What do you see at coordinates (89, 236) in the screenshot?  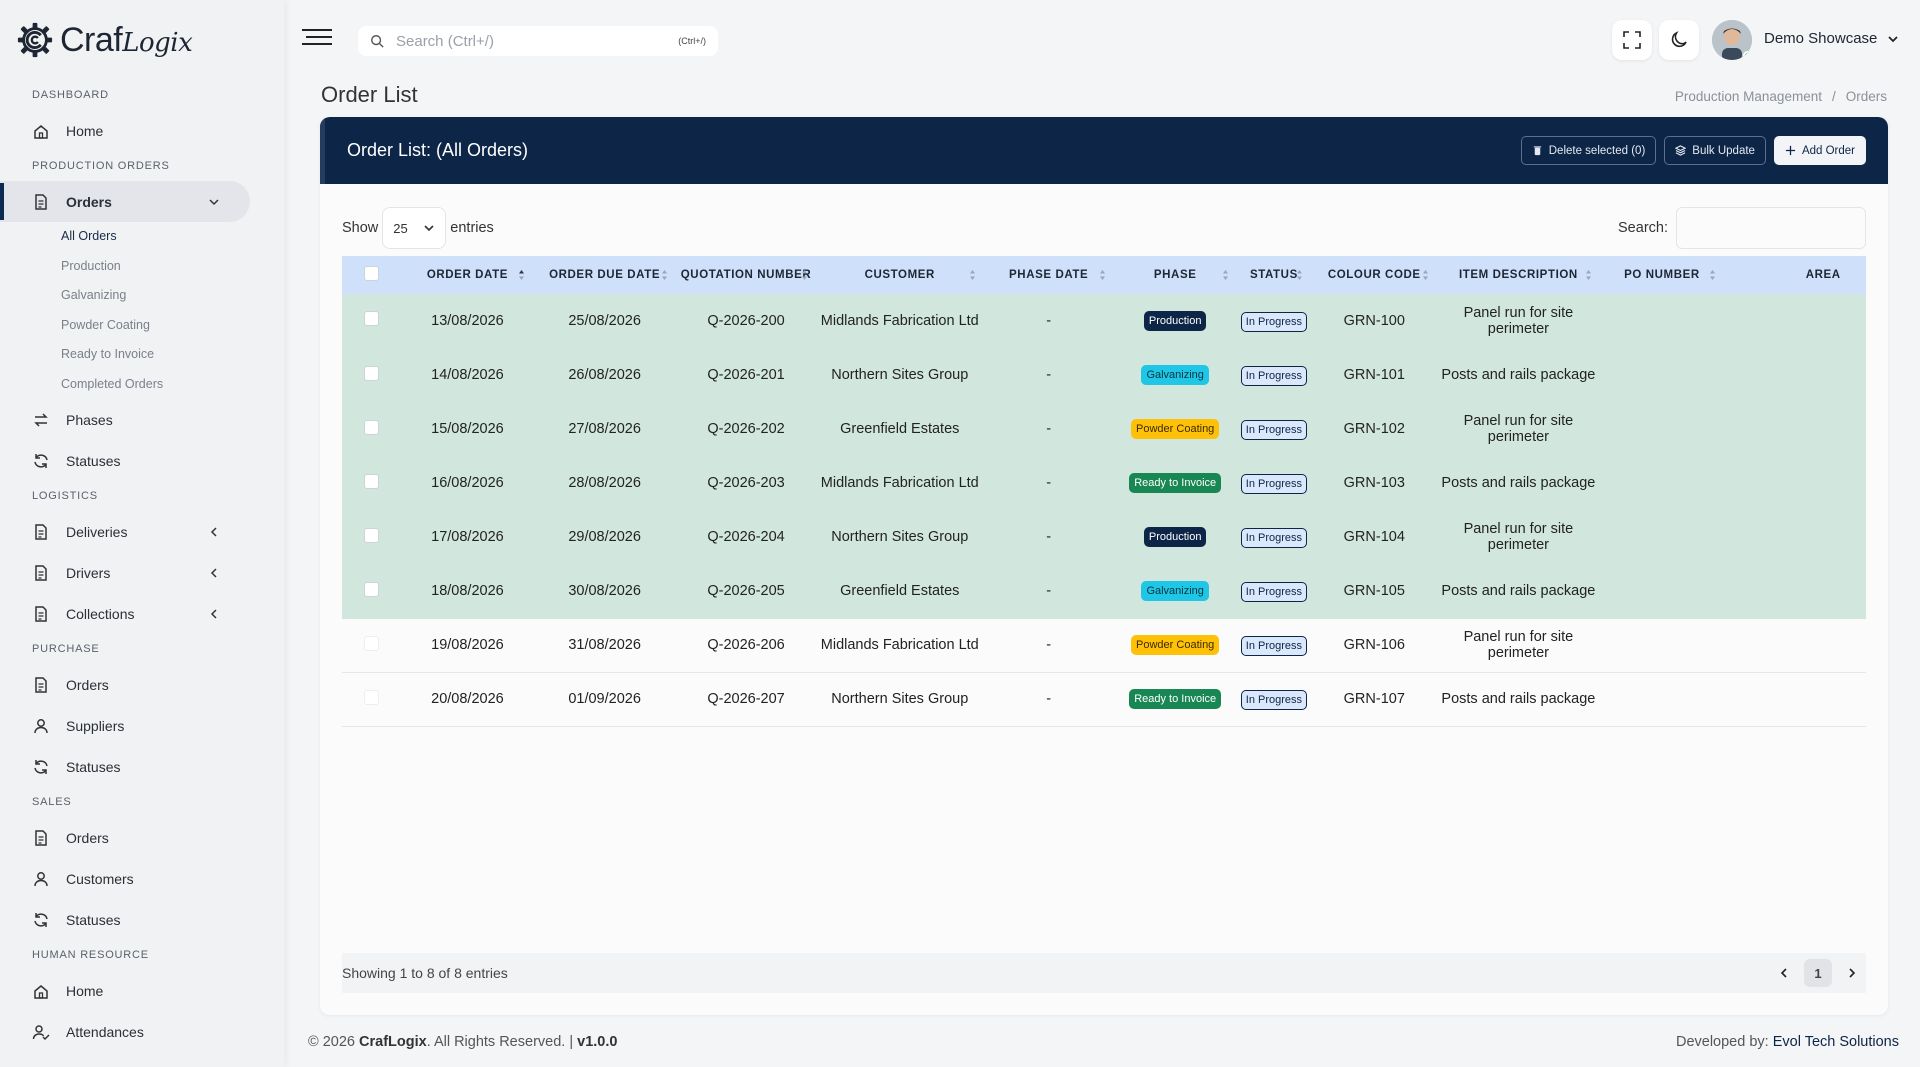 I see `sidebar-subitem-all-orders: All Orders` at bounding box center [89, 236].